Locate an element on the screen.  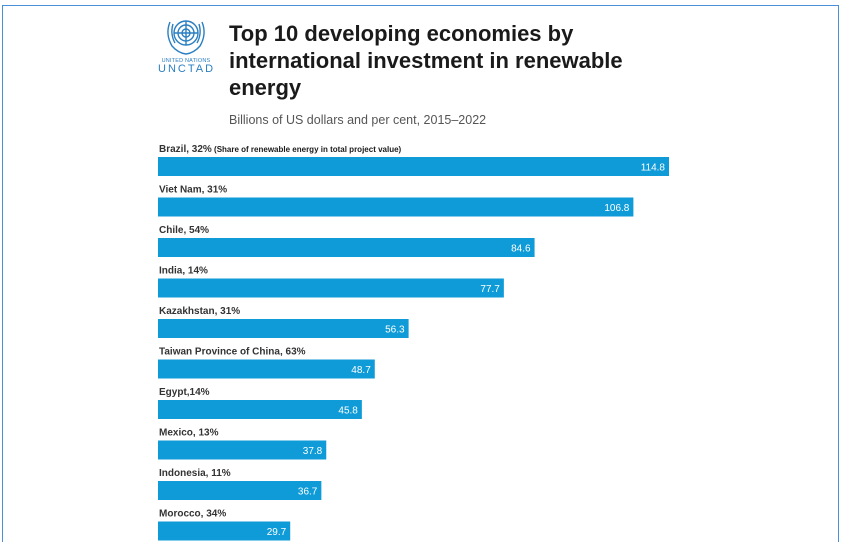
category-label: Egypt,14% is located at coordinates (184, 392).